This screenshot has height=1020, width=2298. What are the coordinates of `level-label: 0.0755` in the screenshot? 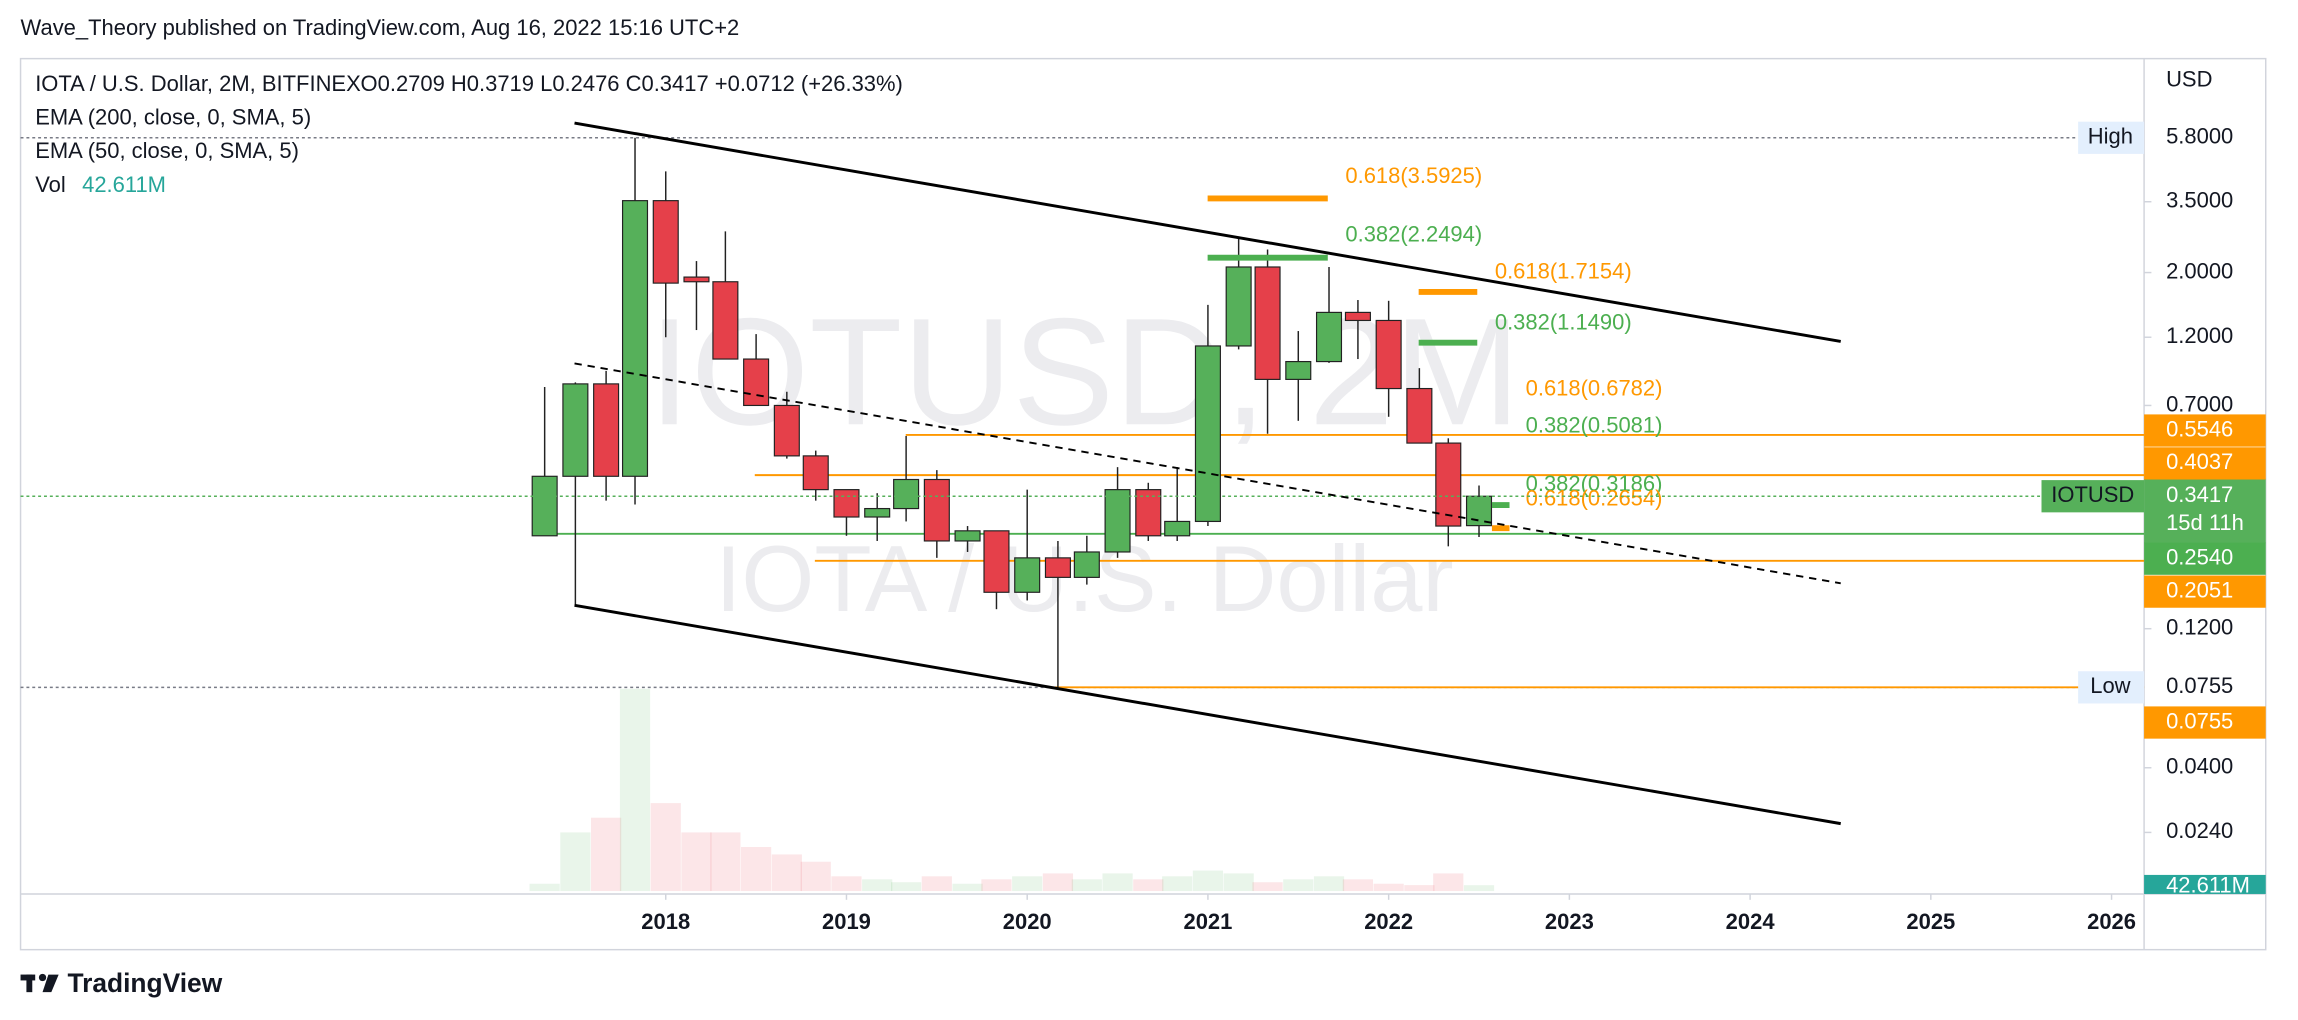 It's located at (2199, 720).